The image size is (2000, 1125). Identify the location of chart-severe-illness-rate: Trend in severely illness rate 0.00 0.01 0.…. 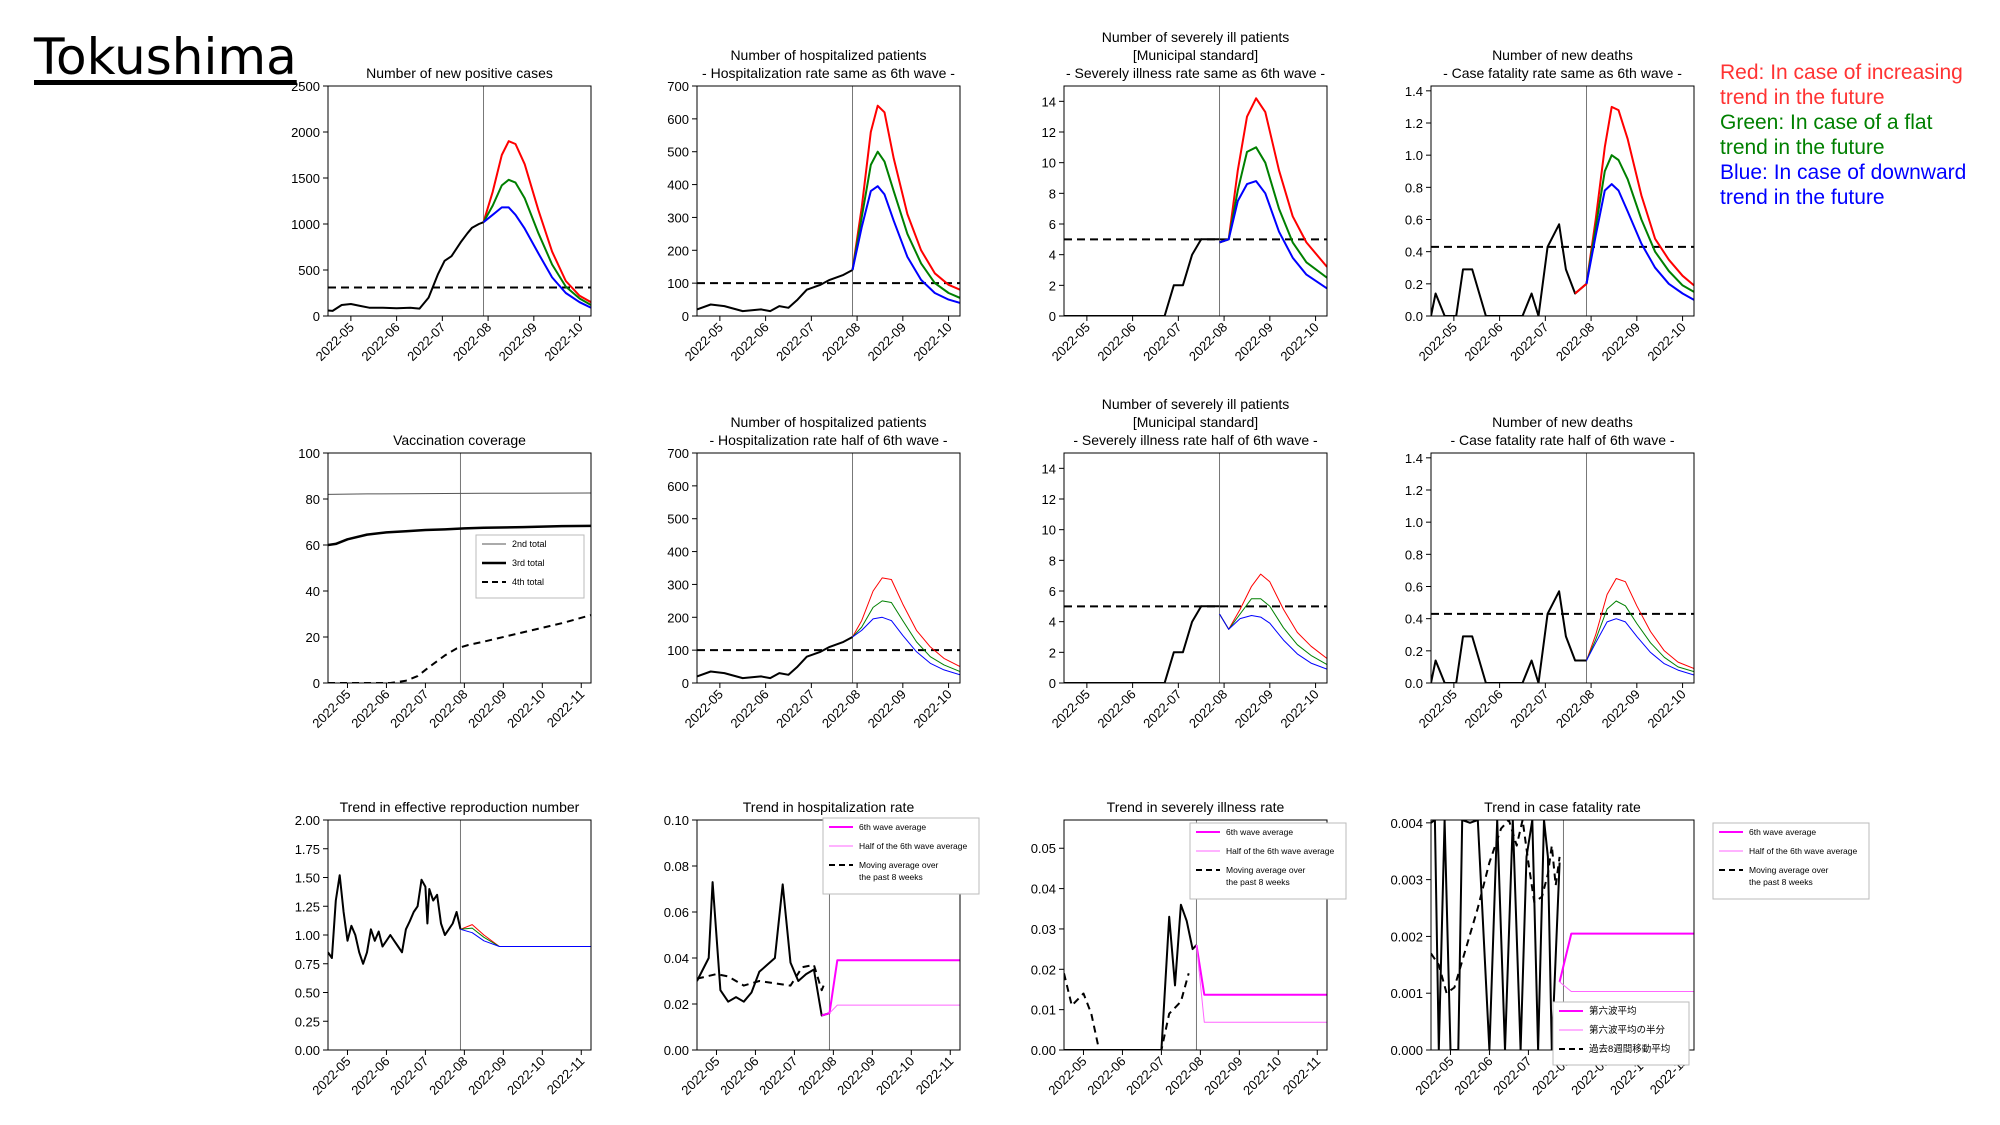
(1189, 948).